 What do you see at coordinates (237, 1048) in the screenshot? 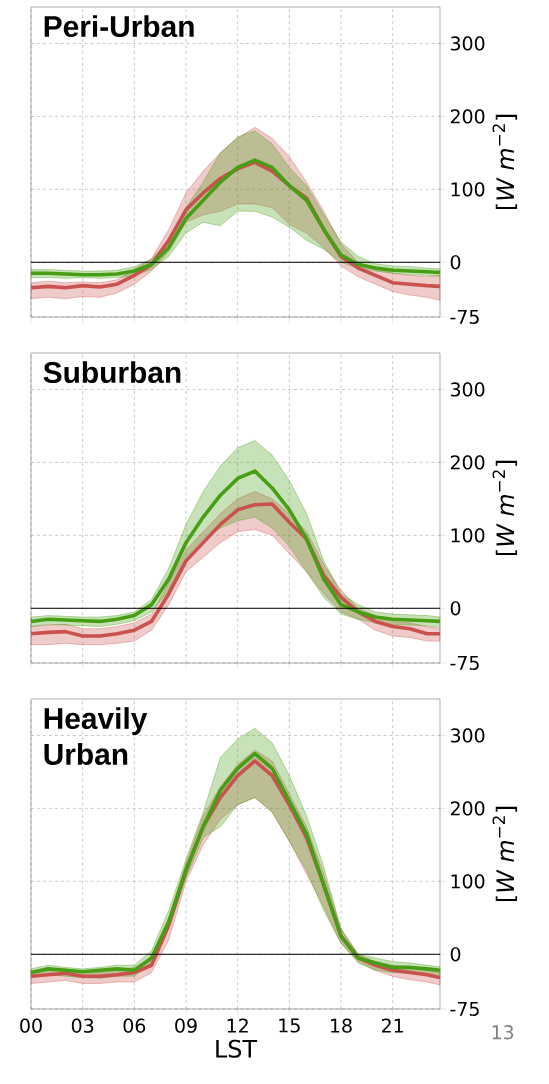
I see `x-axis-title: LST` at bounding box center [237, 1048].